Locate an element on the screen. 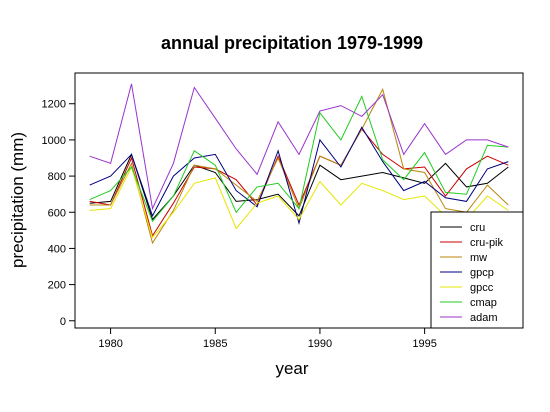 This screenshot has width=550, height=412. legend-label-cmap: cmap is located at coordinates (483, 303).